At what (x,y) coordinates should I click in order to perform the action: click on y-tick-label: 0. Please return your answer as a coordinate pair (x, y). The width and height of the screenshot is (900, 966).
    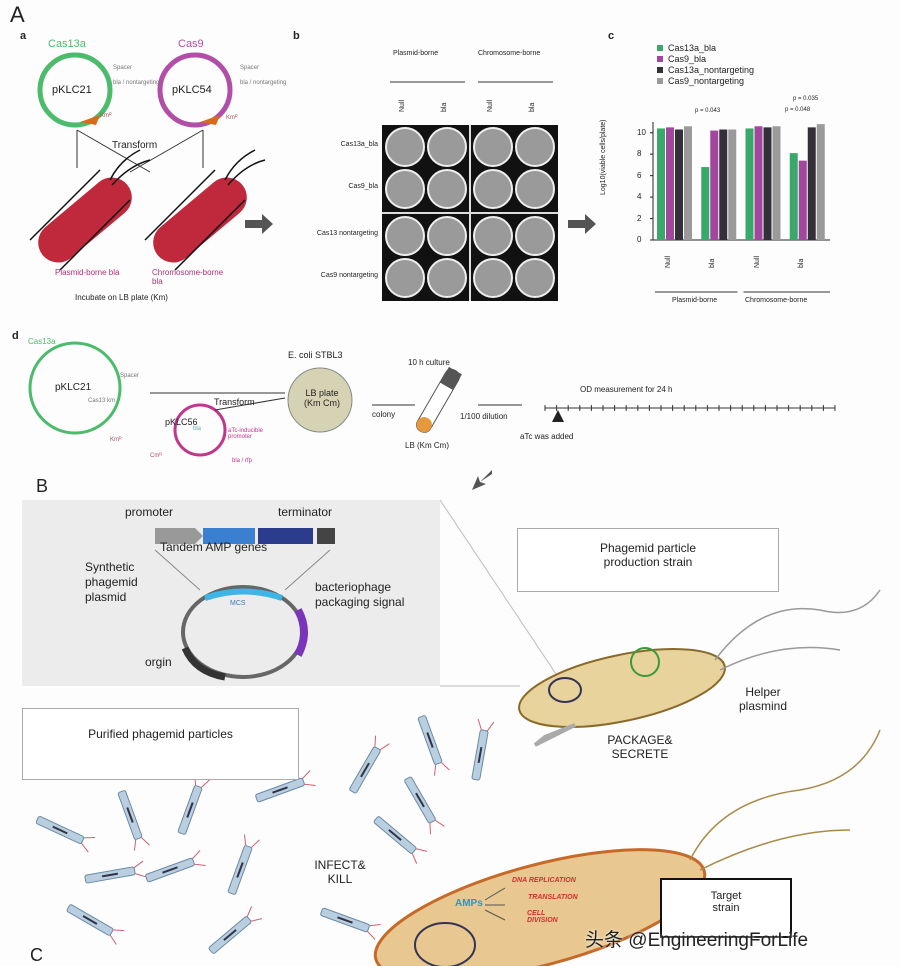
    Looking at the image, I should click on (639, 239).